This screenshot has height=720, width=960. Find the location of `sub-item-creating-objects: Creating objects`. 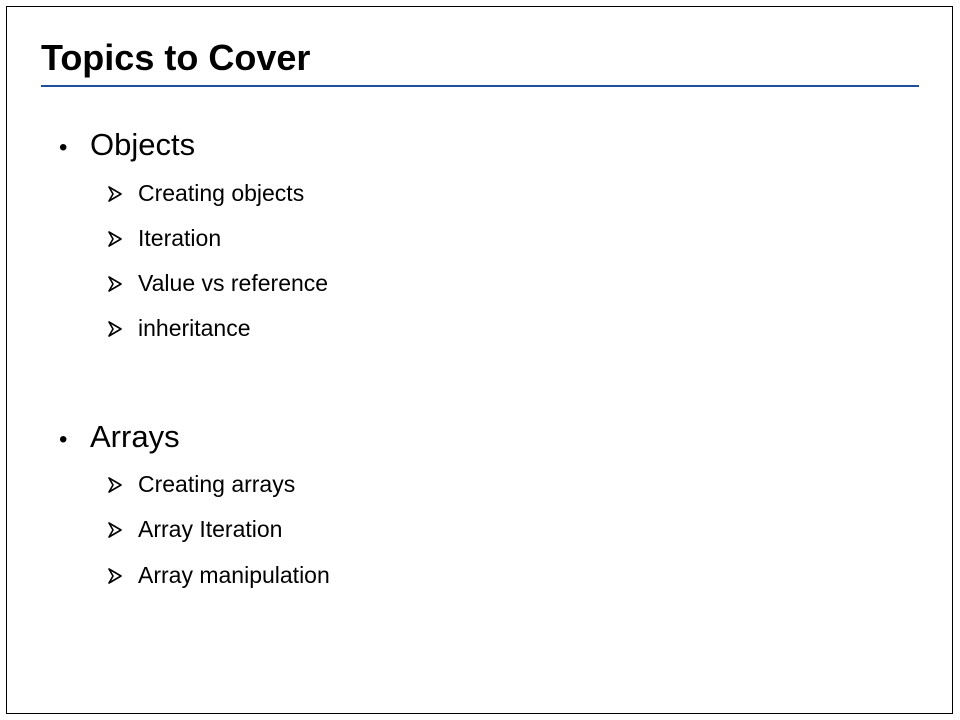

sub-item-creating-objects: Creating objects is located at coordinates (205, 193).